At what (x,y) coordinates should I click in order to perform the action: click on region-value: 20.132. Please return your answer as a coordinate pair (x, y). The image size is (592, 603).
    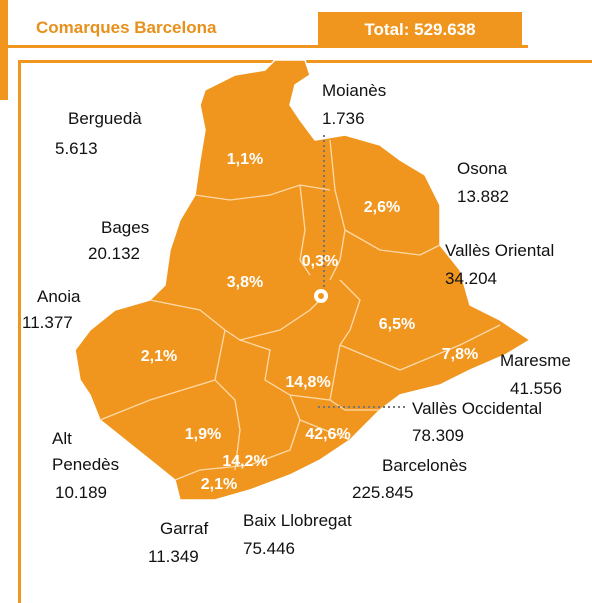
    Looking at the image, I should click on (114, 253).